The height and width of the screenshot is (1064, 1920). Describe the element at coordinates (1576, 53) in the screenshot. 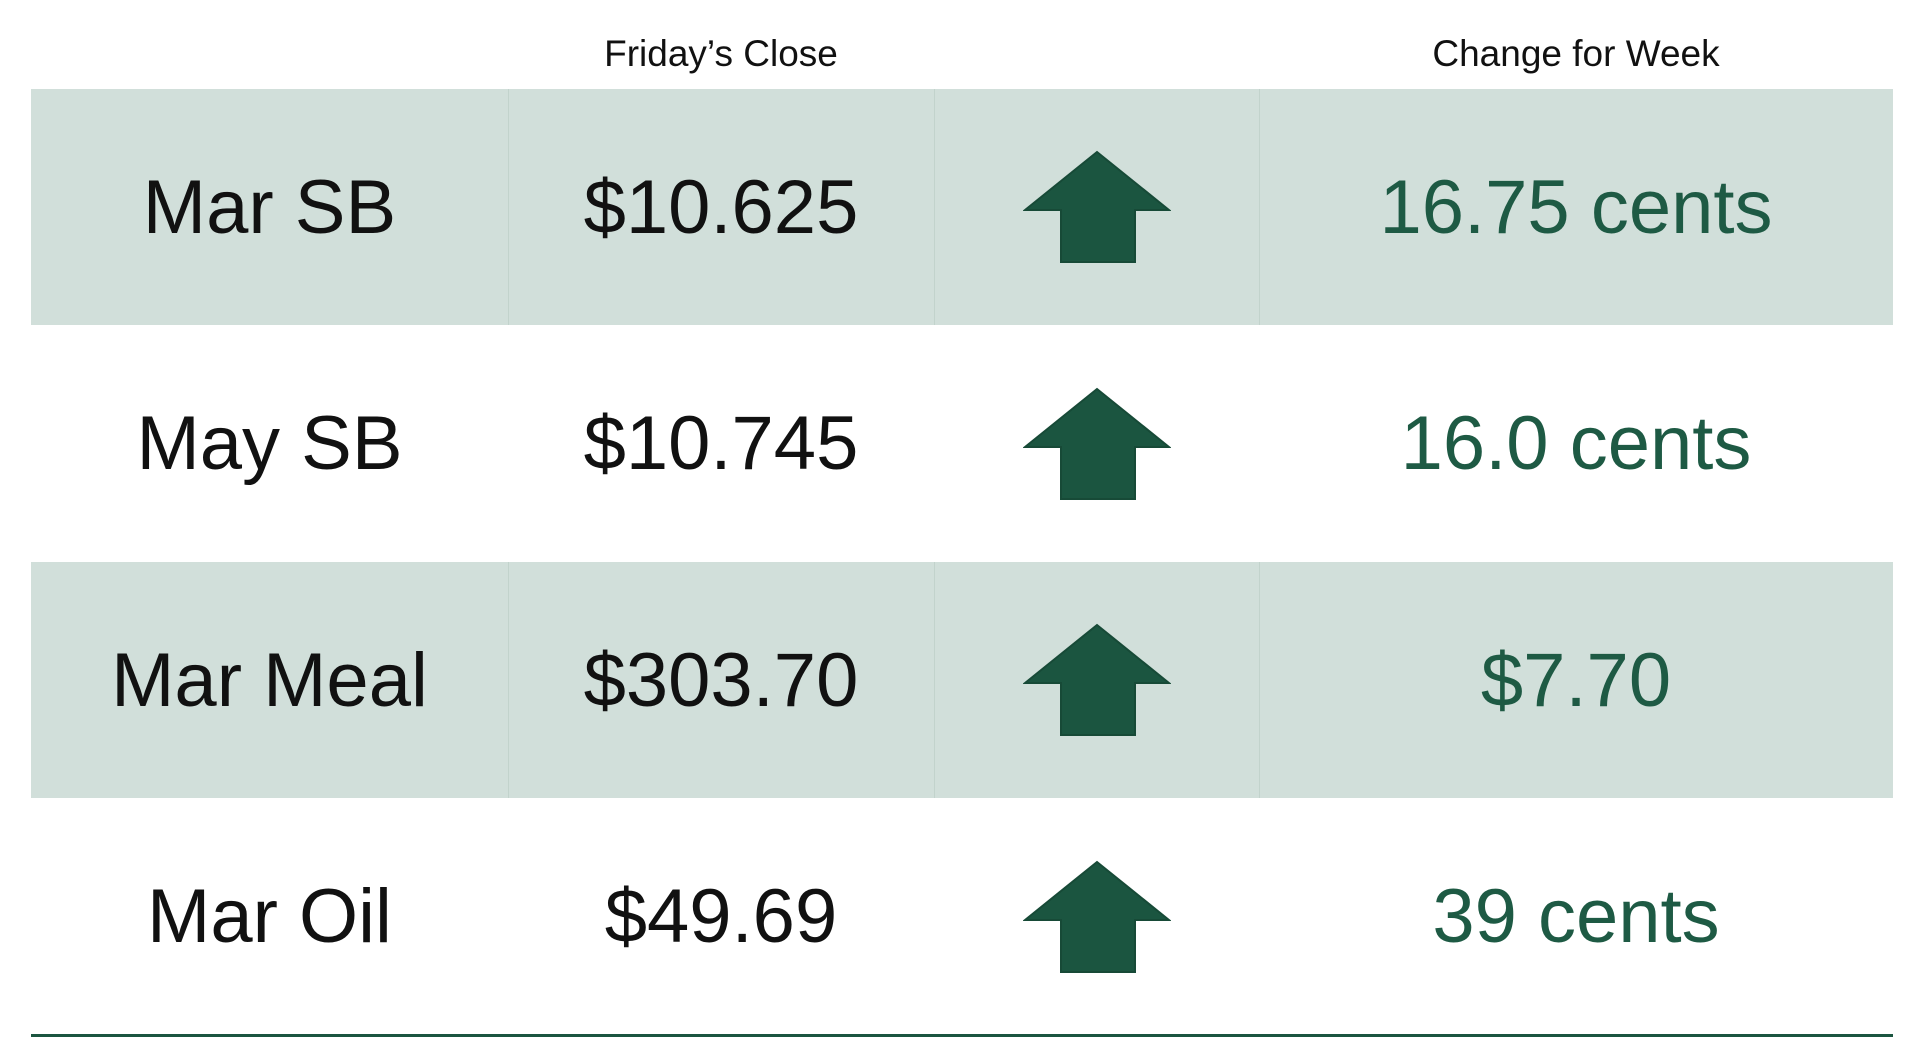

I see `column-header: Change for Week` at that location.